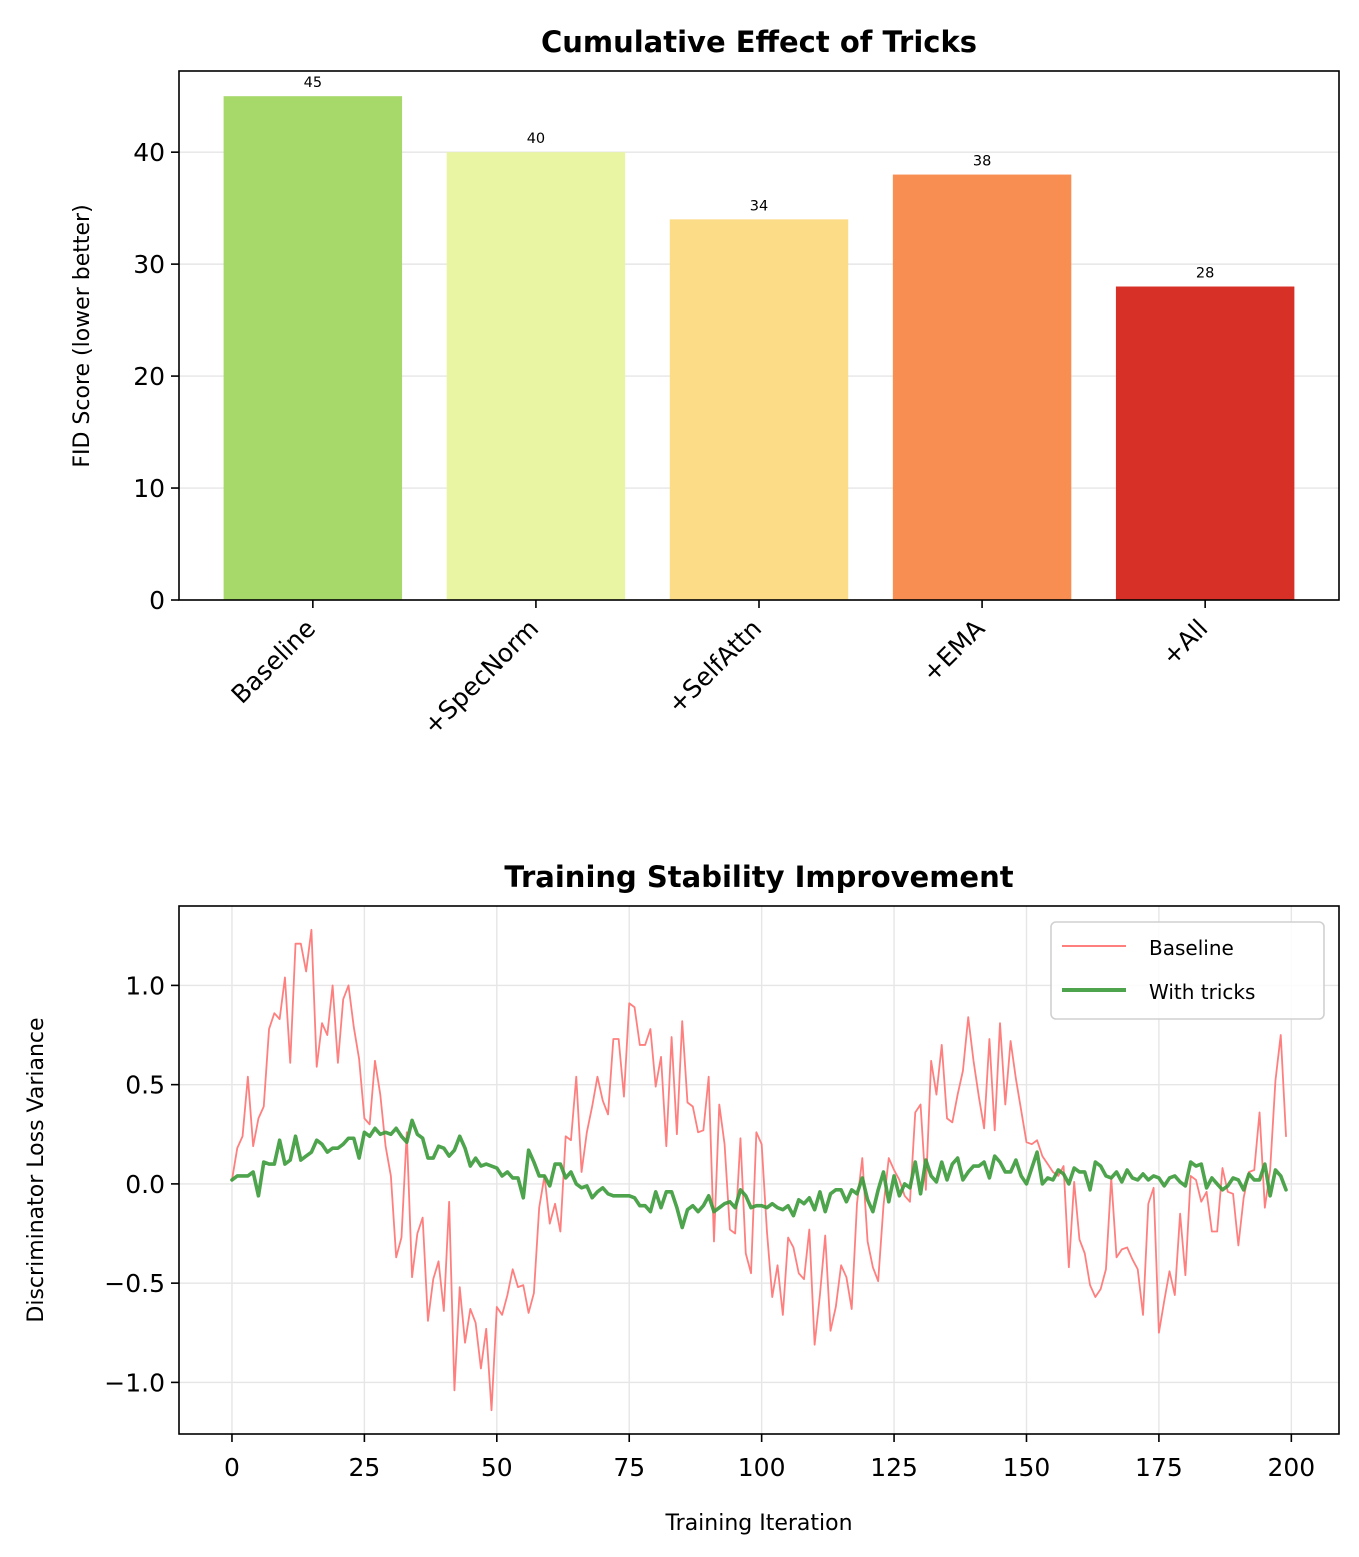 Image resolution: width=1359 pixels, height=1557 pixels. What do you see at coordinates (953, 651) in the screenshot?
I see `bar-x-tick-label: +EMA` at bounding box center [953, 651].